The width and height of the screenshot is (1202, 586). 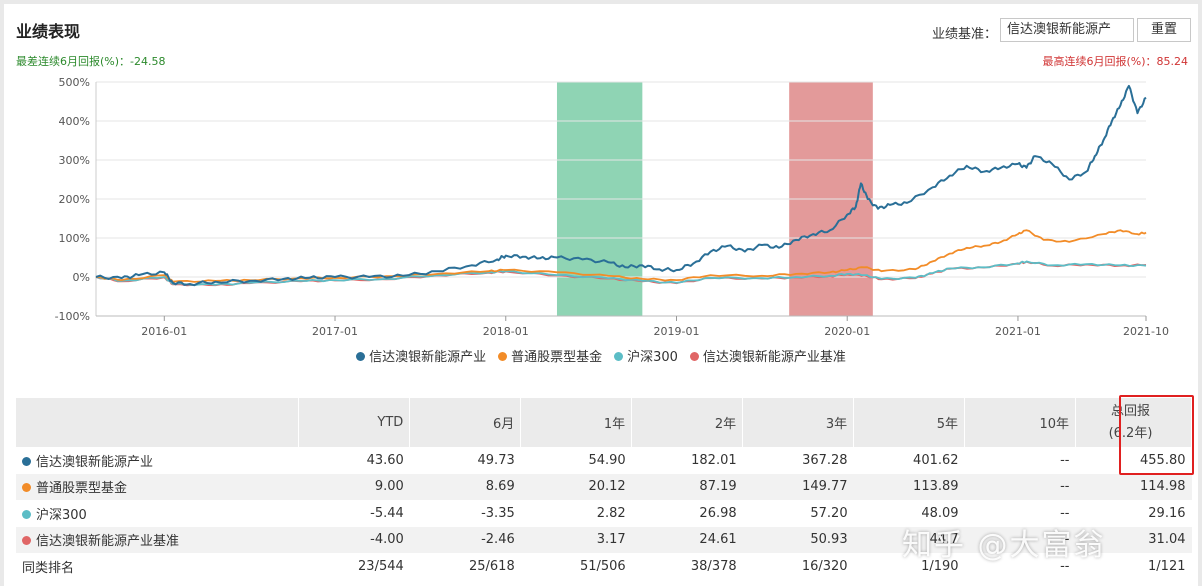 What do you see at coordinates (61, 515) in the screenshot?
I see `row-name: 沪深300` at bounding box center [61, 515].